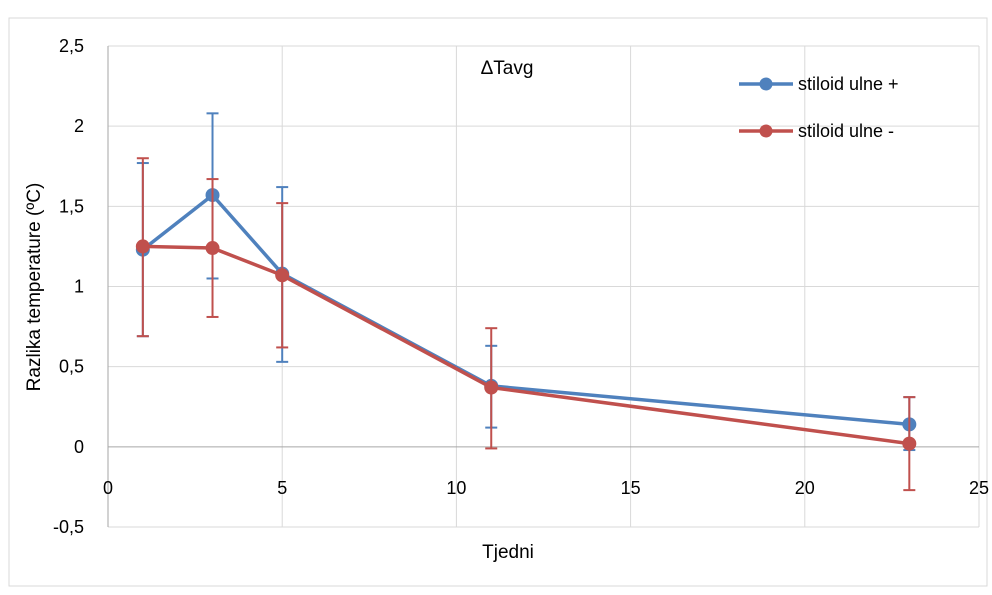 This screenshot has height=595, width=992. I want to click on y-tick-label: -0,5, so click(68, 527).